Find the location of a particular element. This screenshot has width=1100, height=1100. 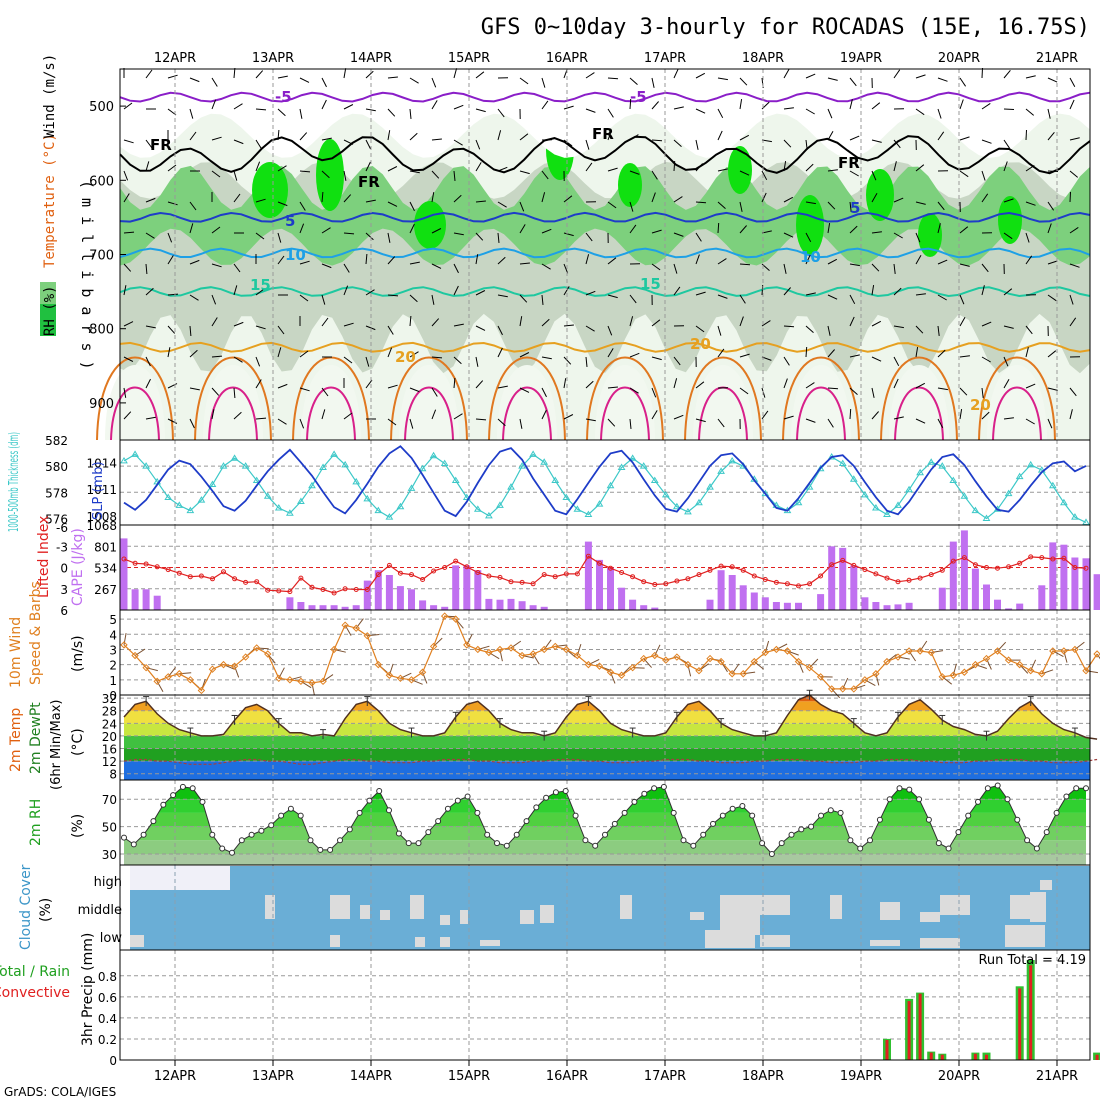

precip-convective-bar is located at coordinates (975, 1056).